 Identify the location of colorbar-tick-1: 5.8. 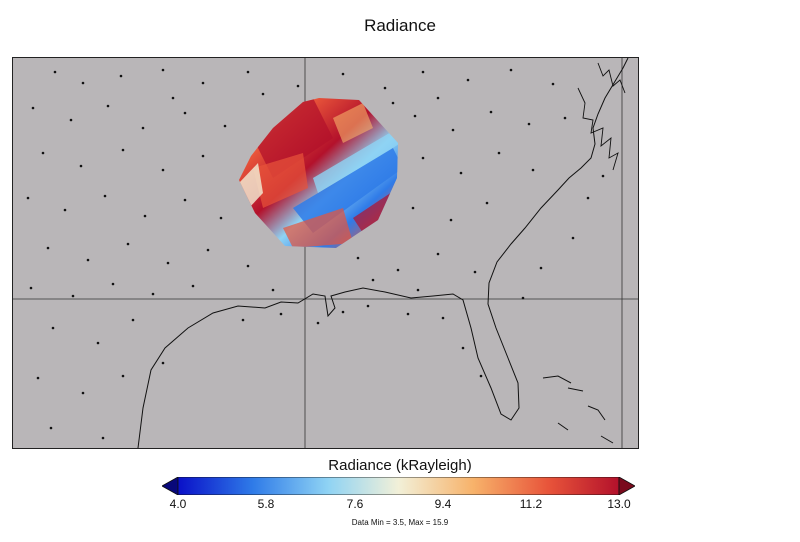
(266, 504).